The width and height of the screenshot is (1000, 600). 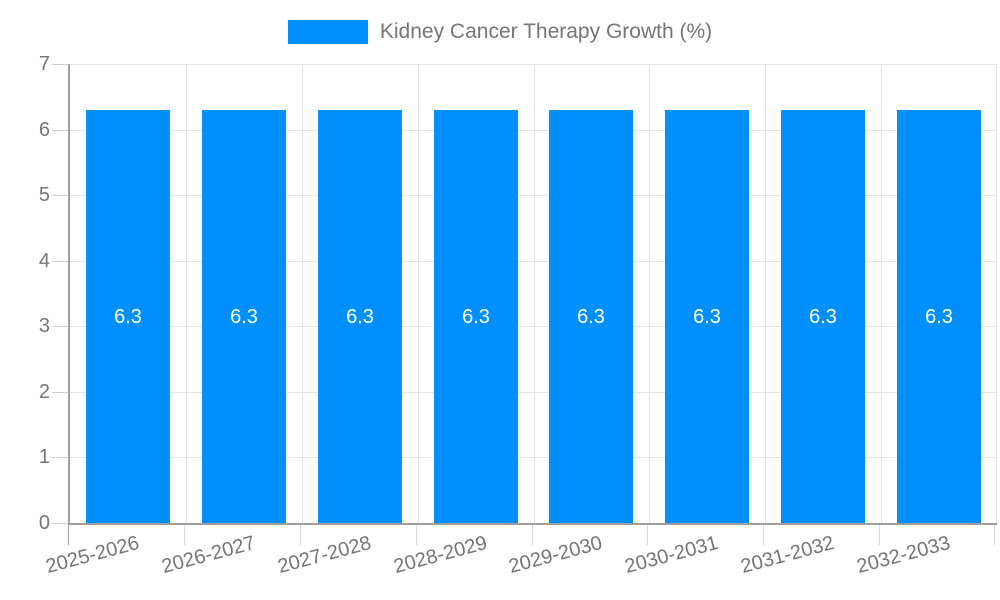 What do you see at coordinates (324, 554) in the screenshot?
I see `x-axis-tick-label: 2027-2028` at bounding box center [324, 554].